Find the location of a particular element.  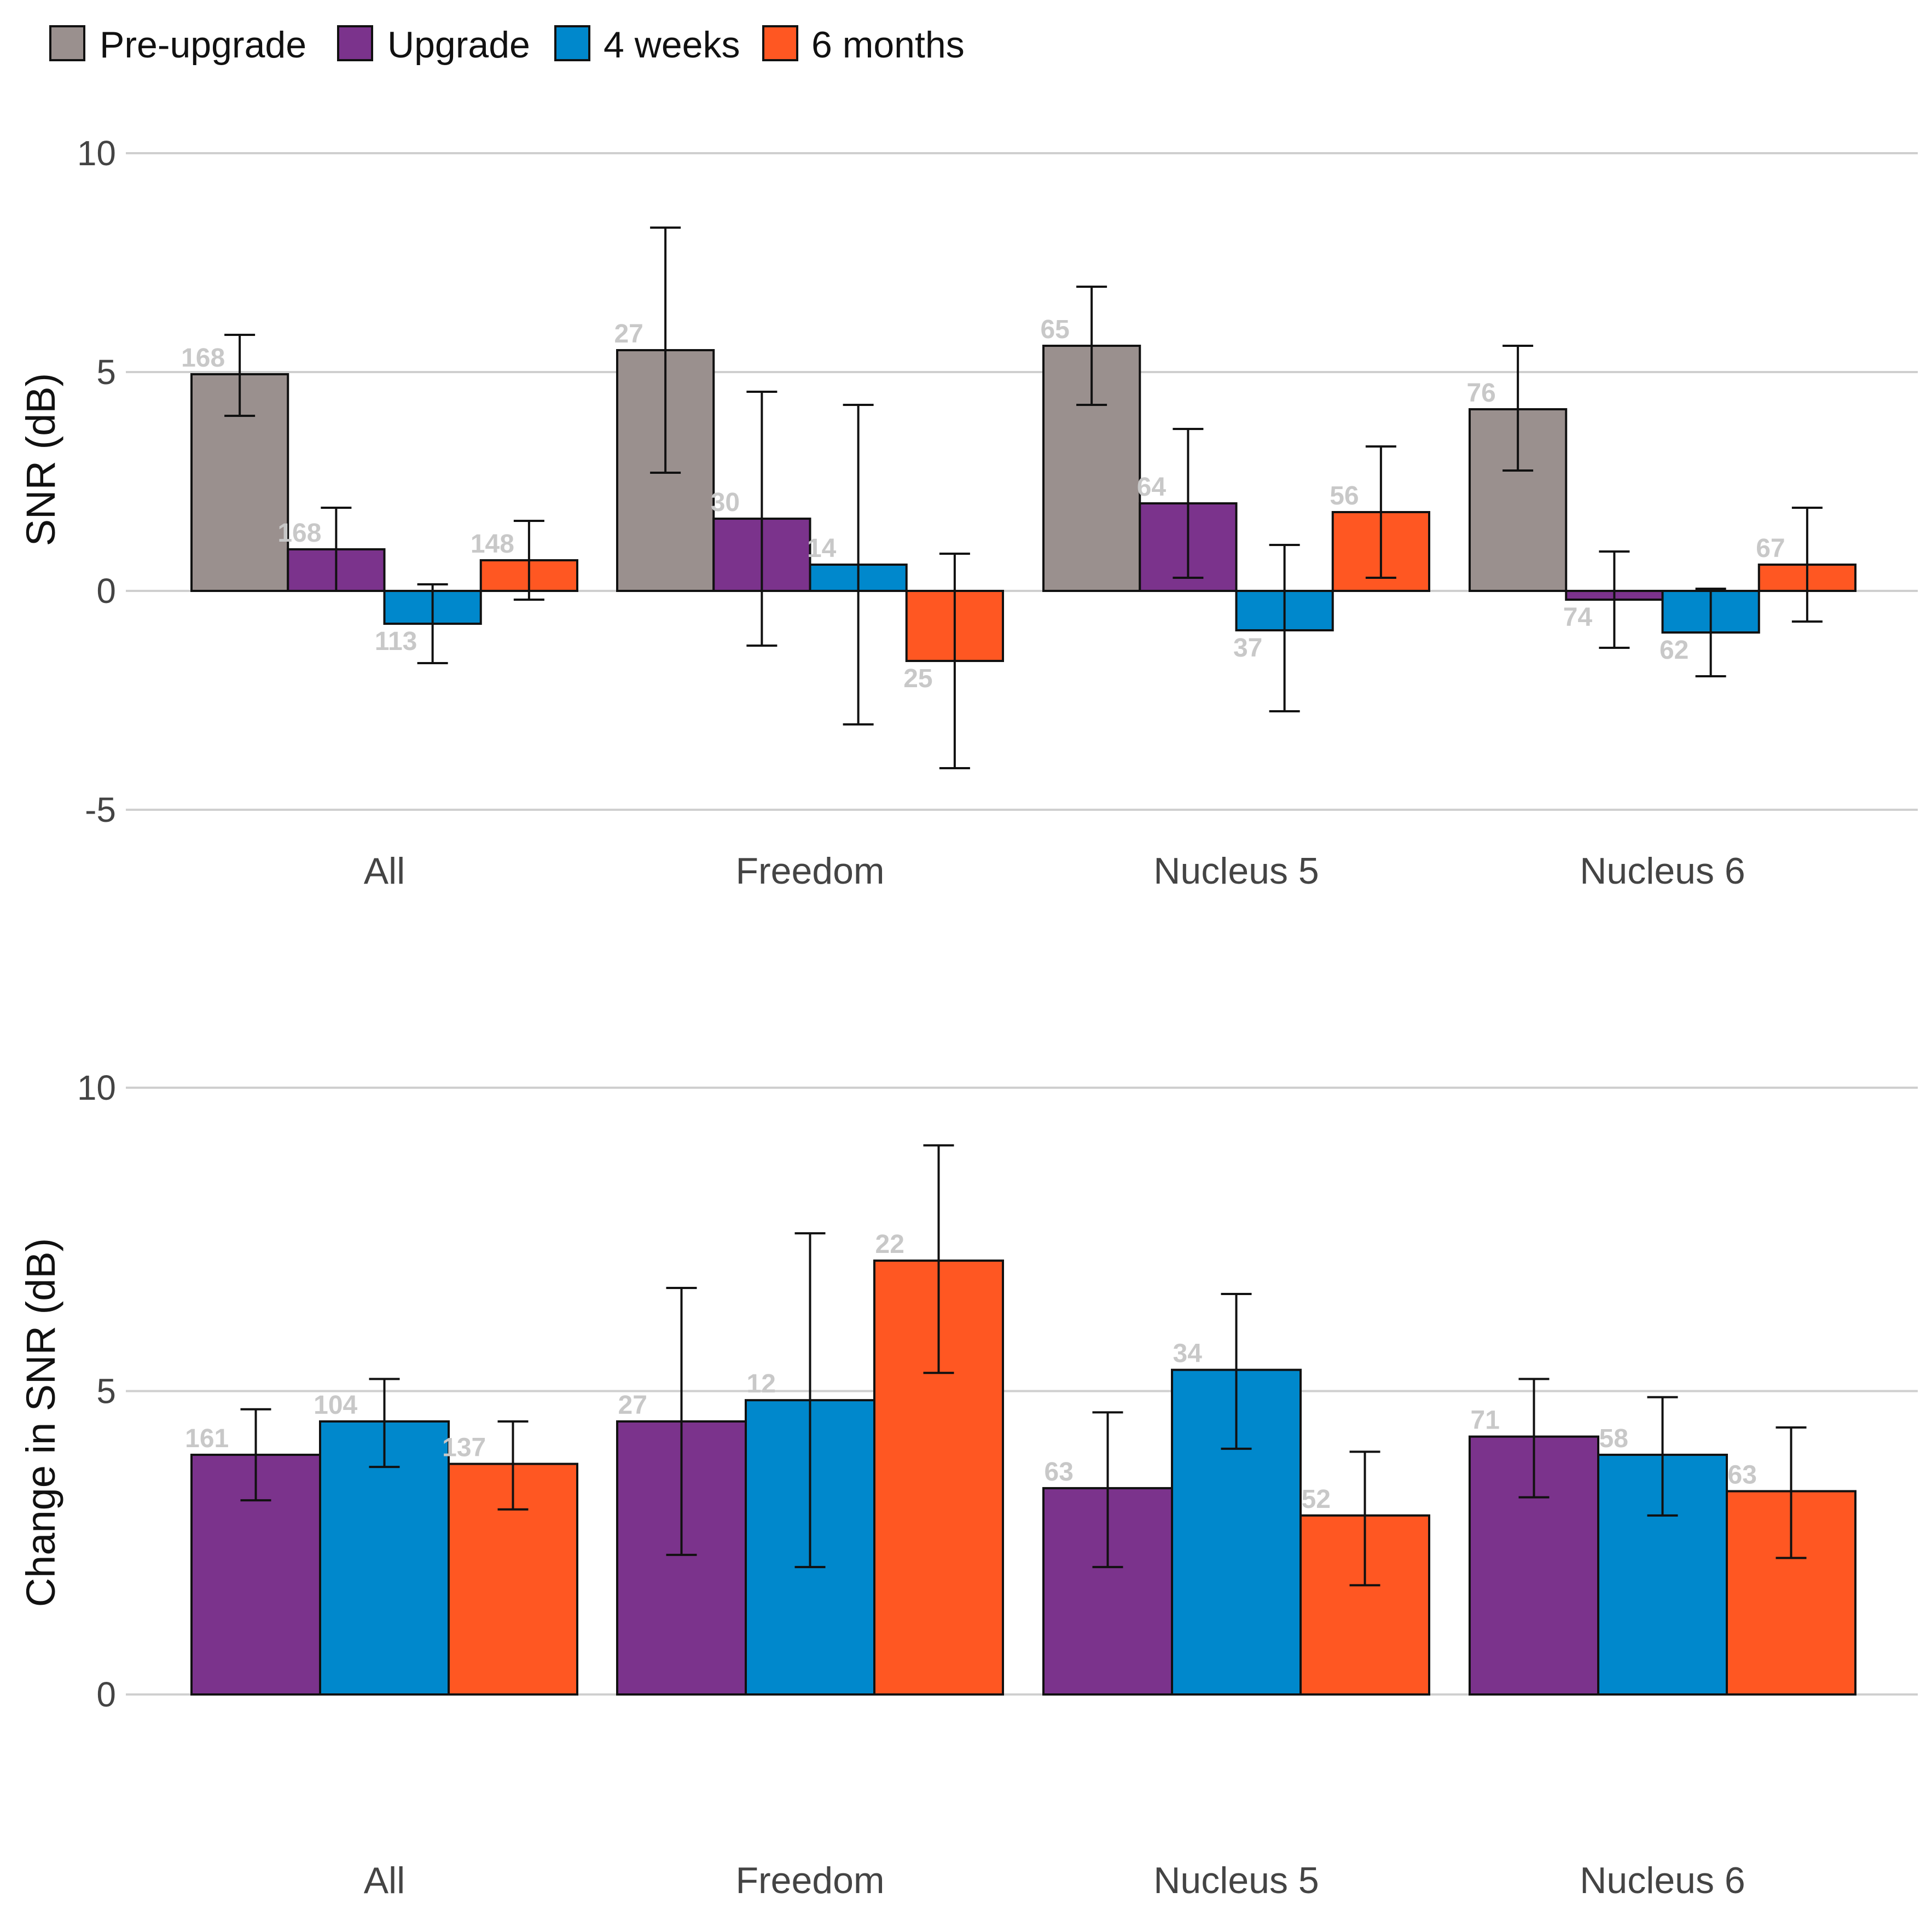

legend-label-pre-upgrade: Pre-upgrade is located at coordinates (203, 45).